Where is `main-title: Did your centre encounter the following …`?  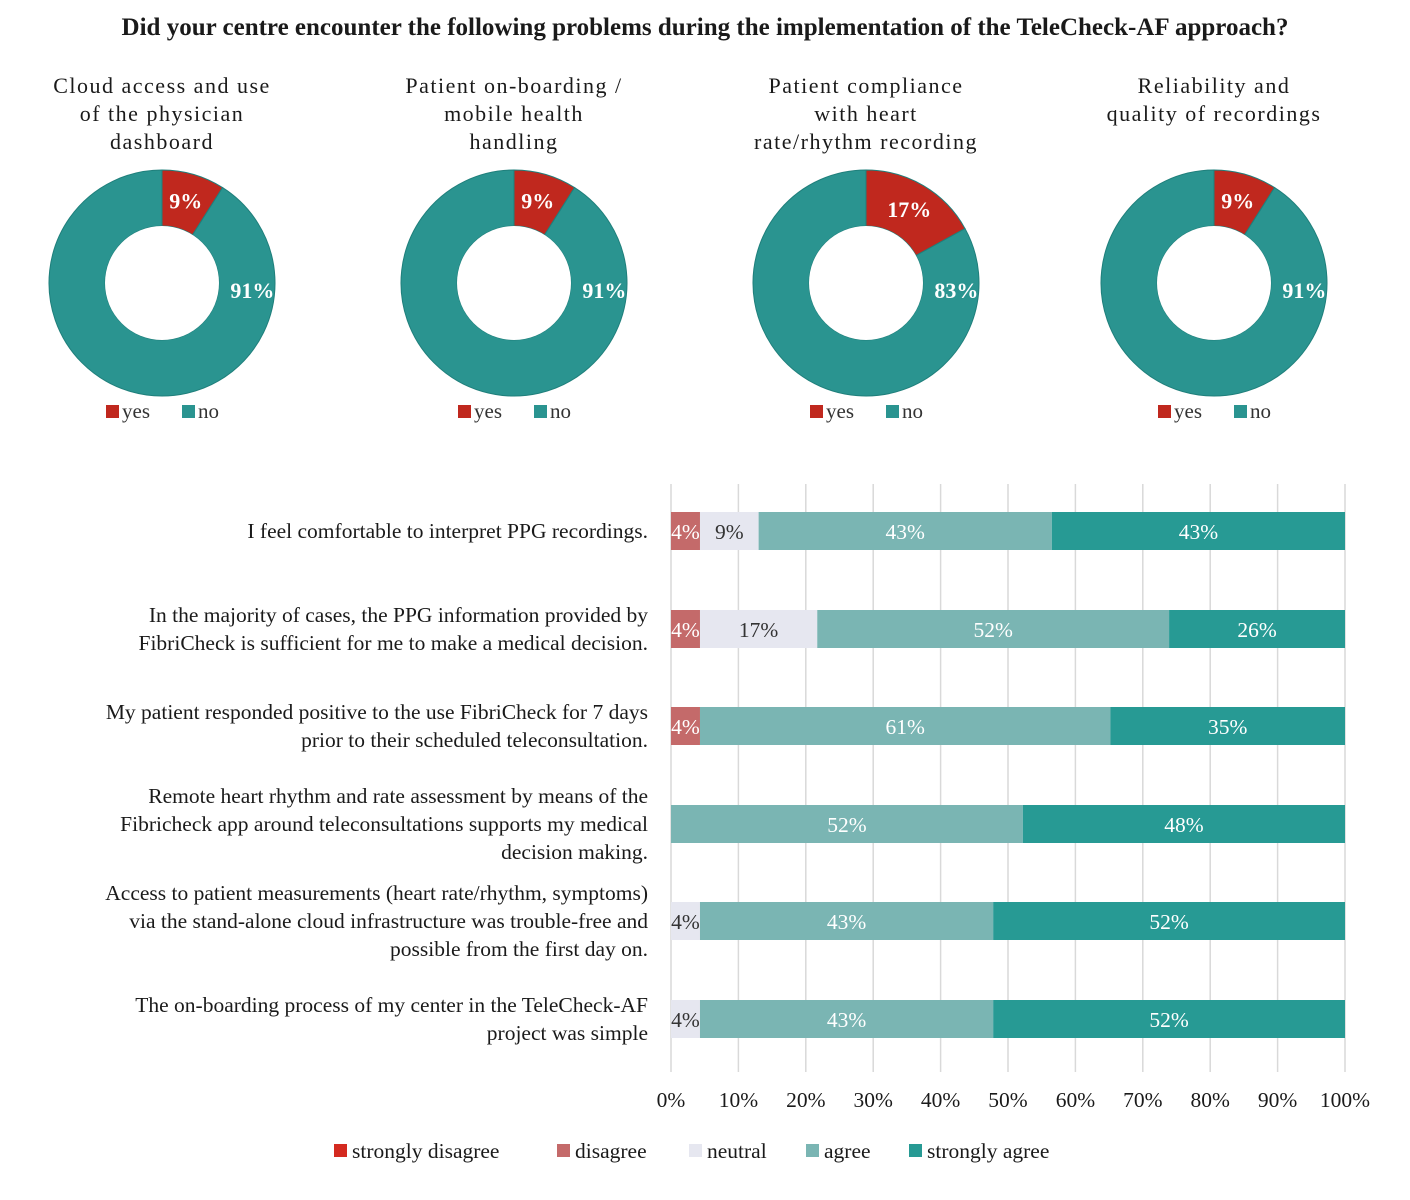 main-title: Did your centre encounter the following … is located at coordinates (705, 27).